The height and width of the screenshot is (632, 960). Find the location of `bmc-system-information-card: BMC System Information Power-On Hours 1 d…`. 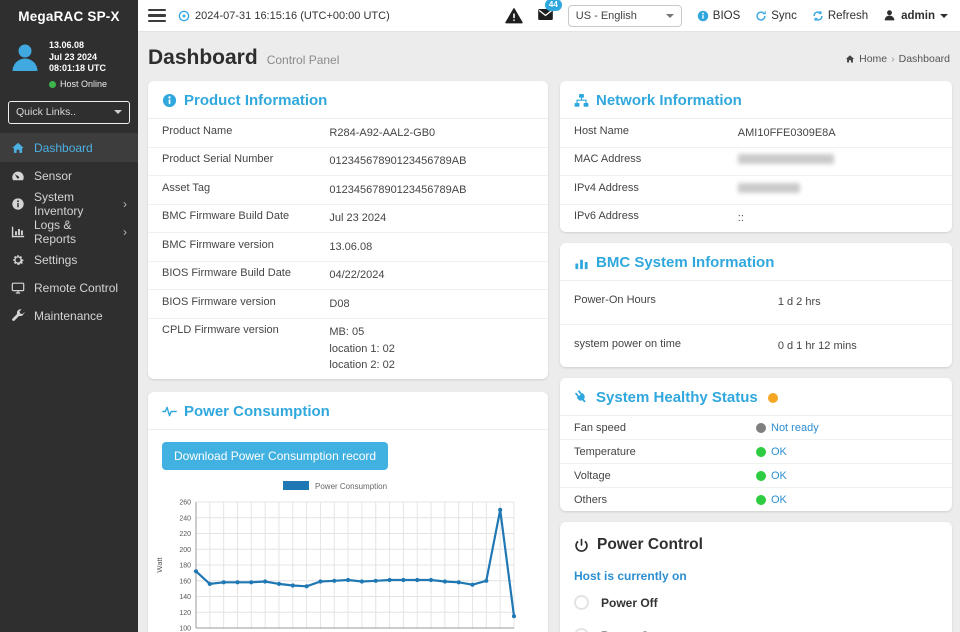

bmc-system-information-card: BMC System Information Power-On Hours 1 d… is located at coordinates (756, 305).